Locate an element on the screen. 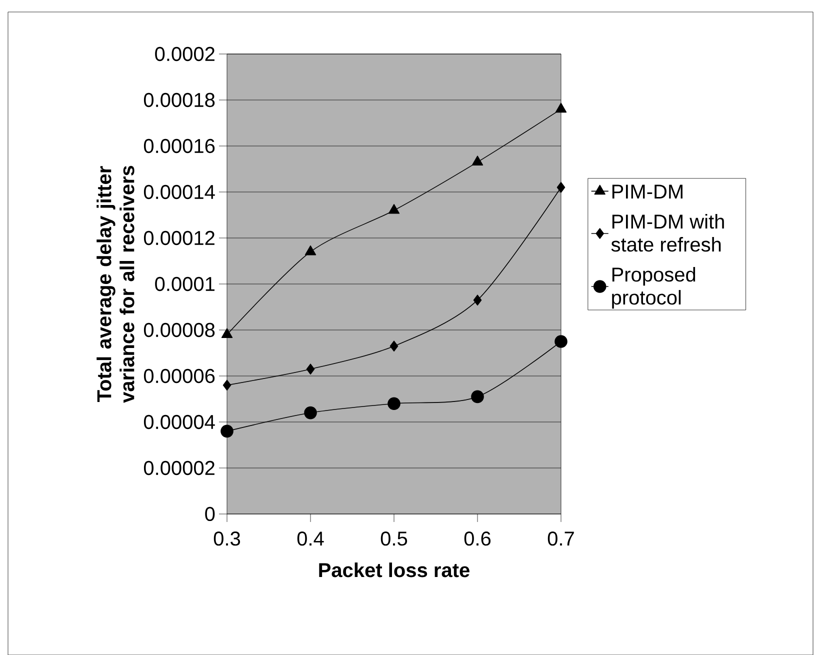  y-tick-label: 0.00002 is located at coordinates (179, 467).